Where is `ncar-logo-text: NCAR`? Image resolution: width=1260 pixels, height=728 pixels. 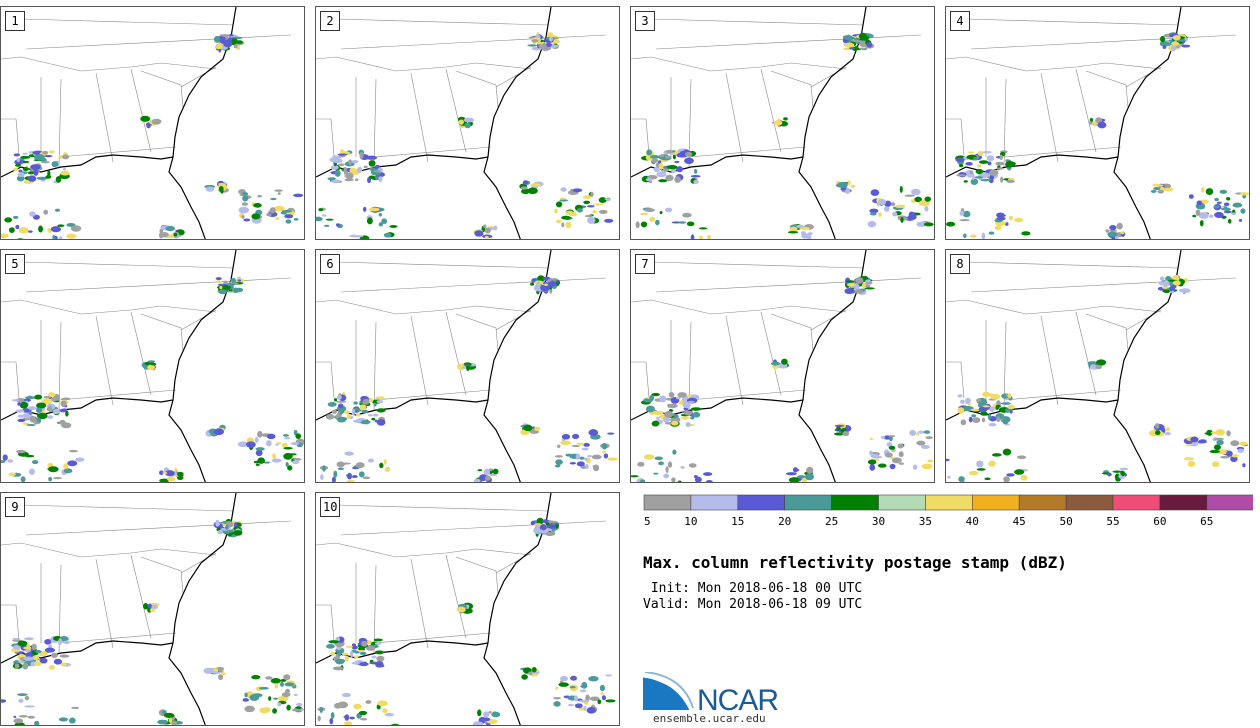 ncar-logo-text: NCAR is located at coordinates (737, 698).